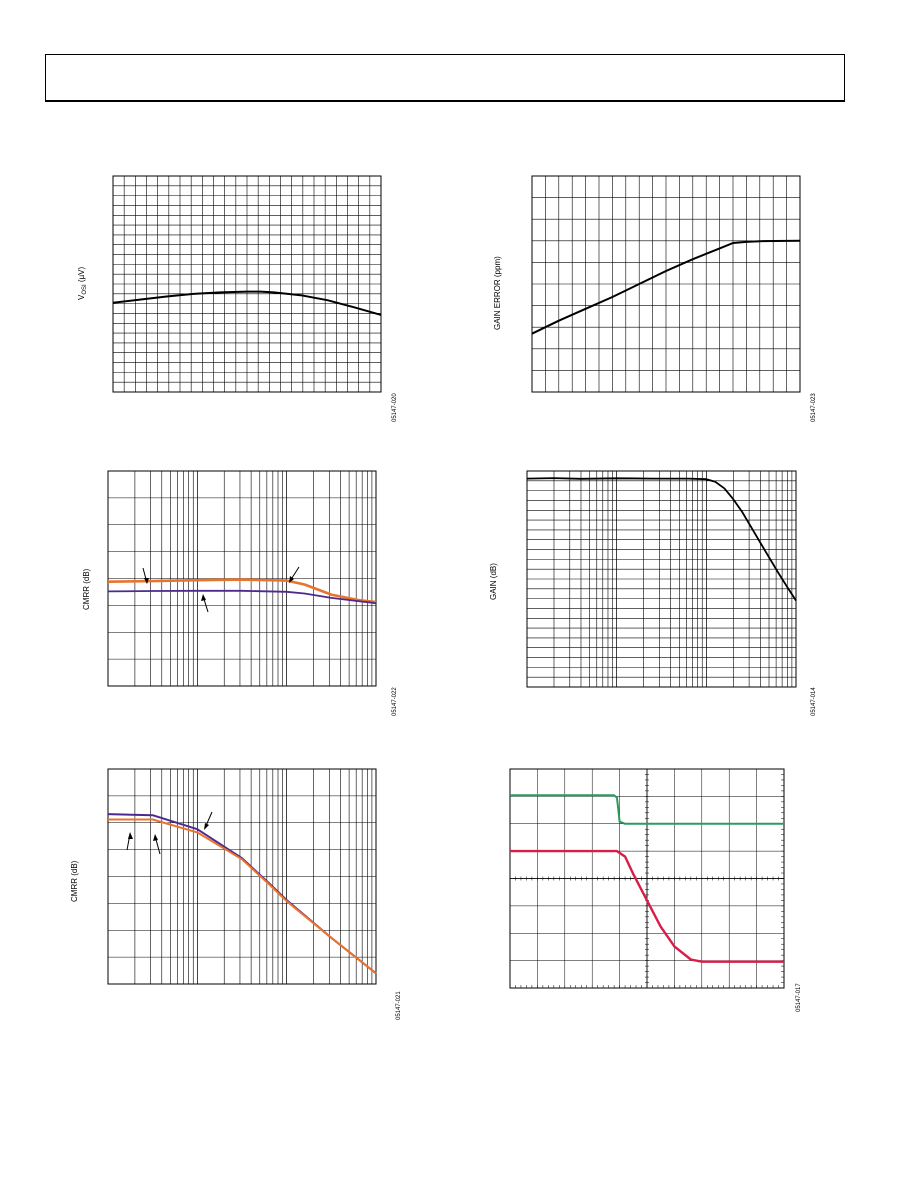 This screenshot has width=918, height=1188. Describe the element at coordinates (247, 303) in the screenshot. I see `vosi-series-line` at that location.